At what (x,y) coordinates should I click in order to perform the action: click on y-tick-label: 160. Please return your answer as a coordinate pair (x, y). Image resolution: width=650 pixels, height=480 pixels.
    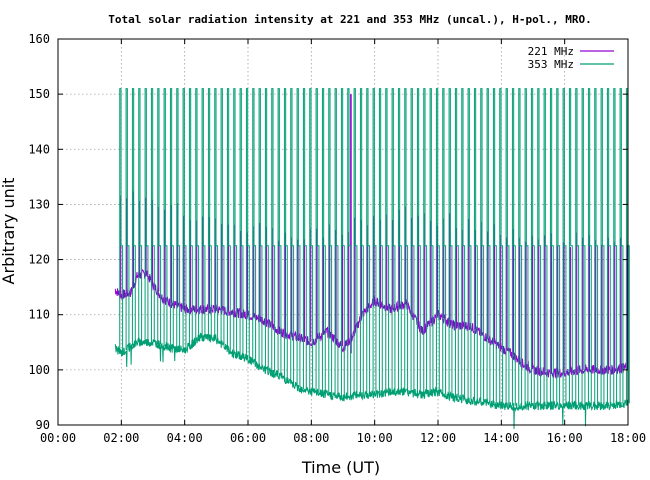
    Looking at the image, I should click on (39, 39).